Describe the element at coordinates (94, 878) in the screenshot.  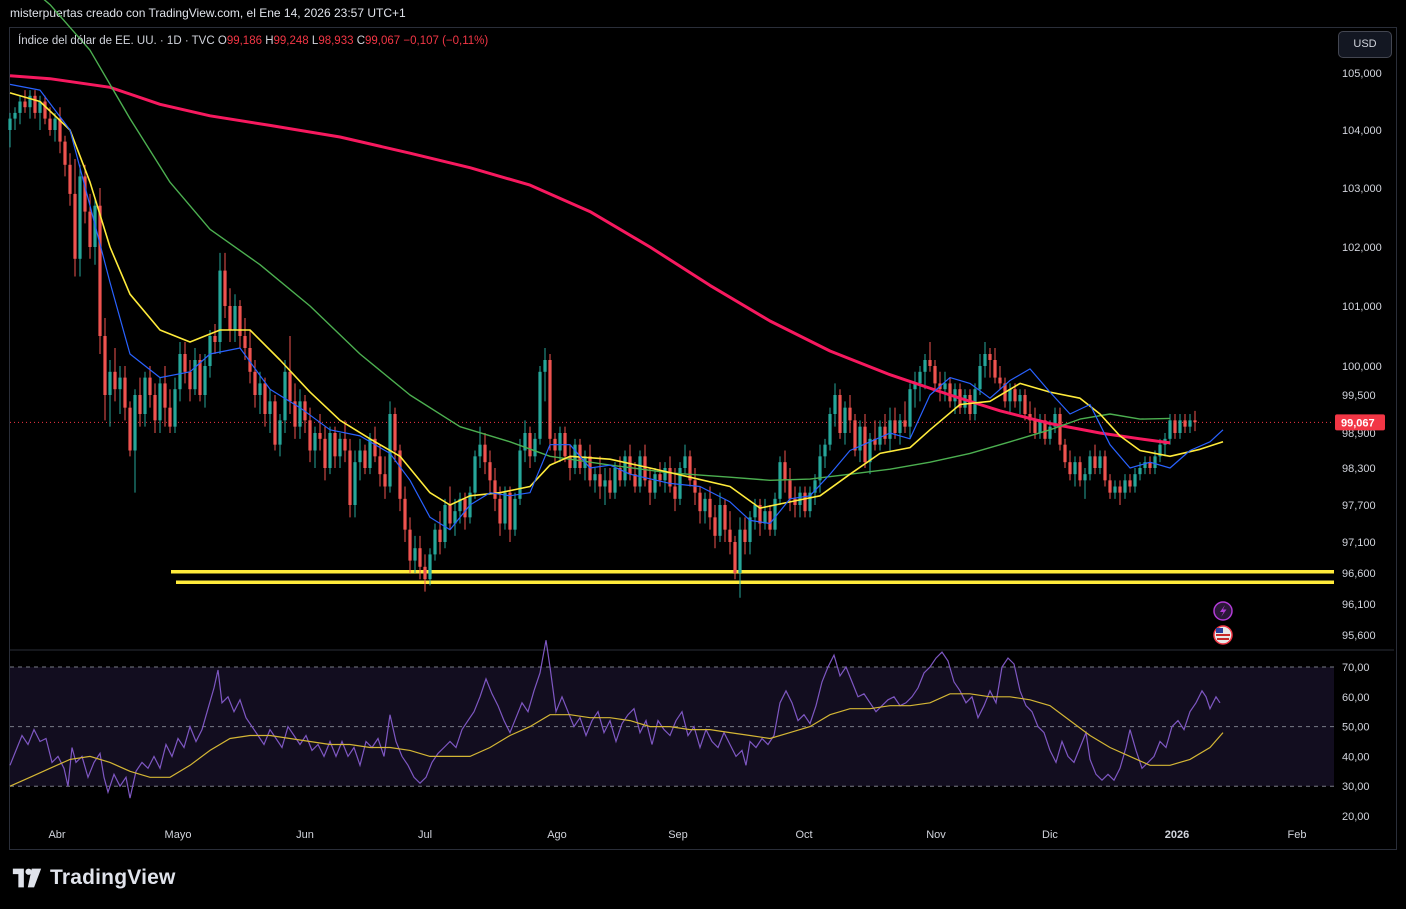
I see `tradingview-logo: TradingView` at that location.